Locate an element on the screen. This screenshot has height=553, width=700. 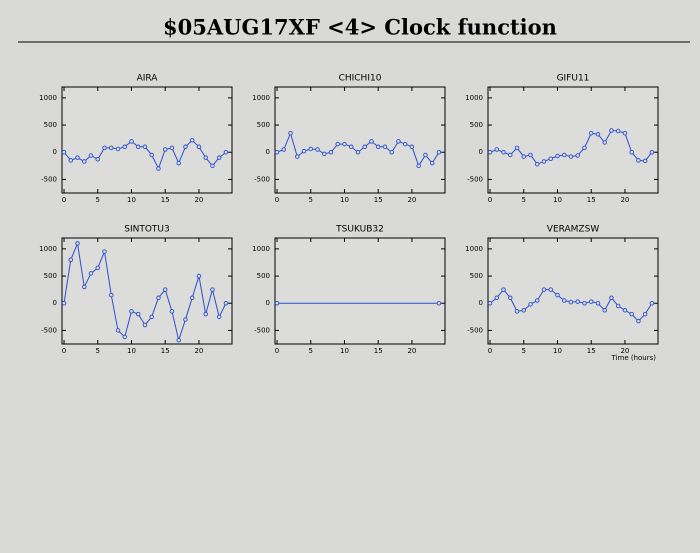
panel-title: GIFU11 is located at coordinates (573, 79).